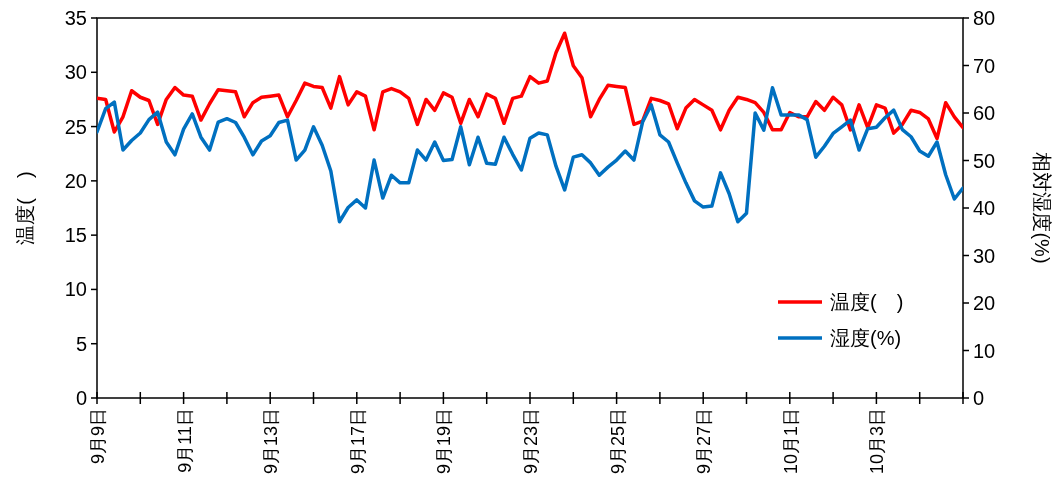 The image size is (1057, 503). I want to click on y-tick-label: 5, so click(81, 343).